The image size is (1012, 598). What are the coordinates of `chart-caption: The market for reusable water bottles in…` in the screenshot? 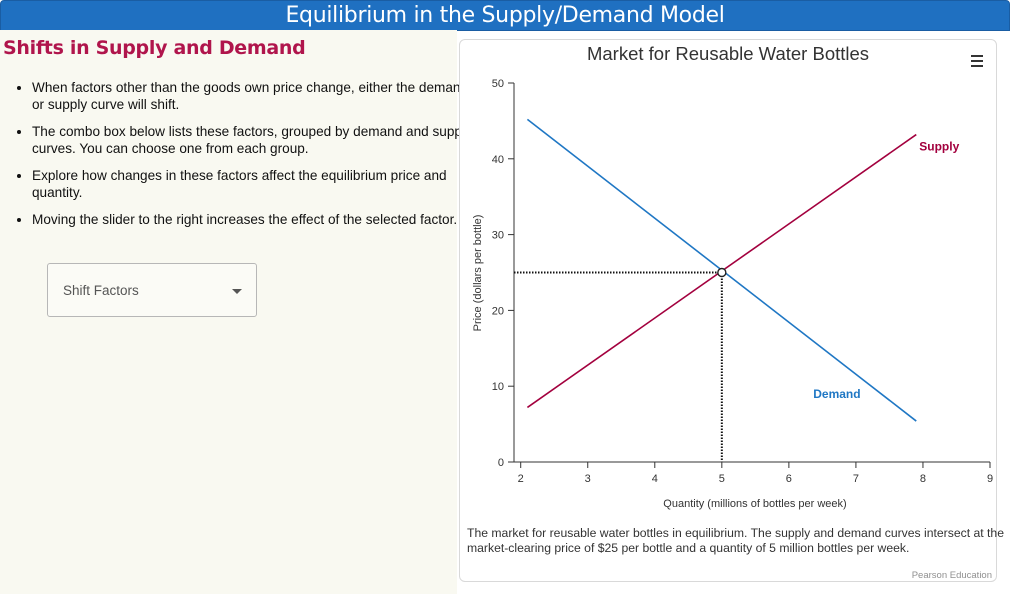 It's located at (735, 540).